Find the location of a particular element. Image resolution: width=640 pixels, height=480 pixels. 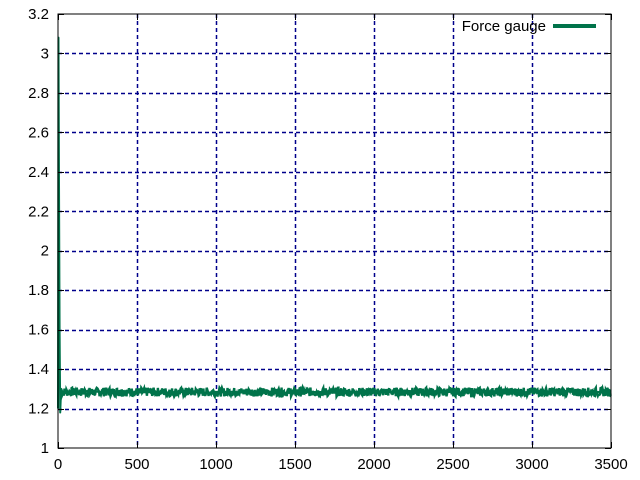

y-tick-label: 2.6 is located at coordinates (38, 132).